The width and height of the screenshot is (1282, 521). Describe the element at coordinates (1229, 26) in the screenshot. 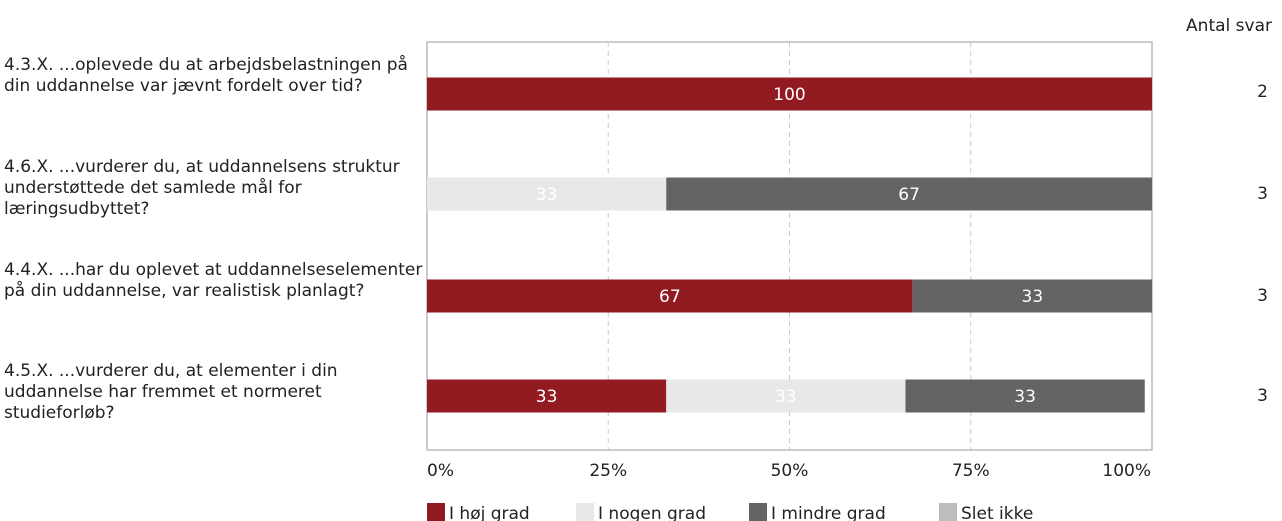

I see `count-column-header: Antal svar` at that location.